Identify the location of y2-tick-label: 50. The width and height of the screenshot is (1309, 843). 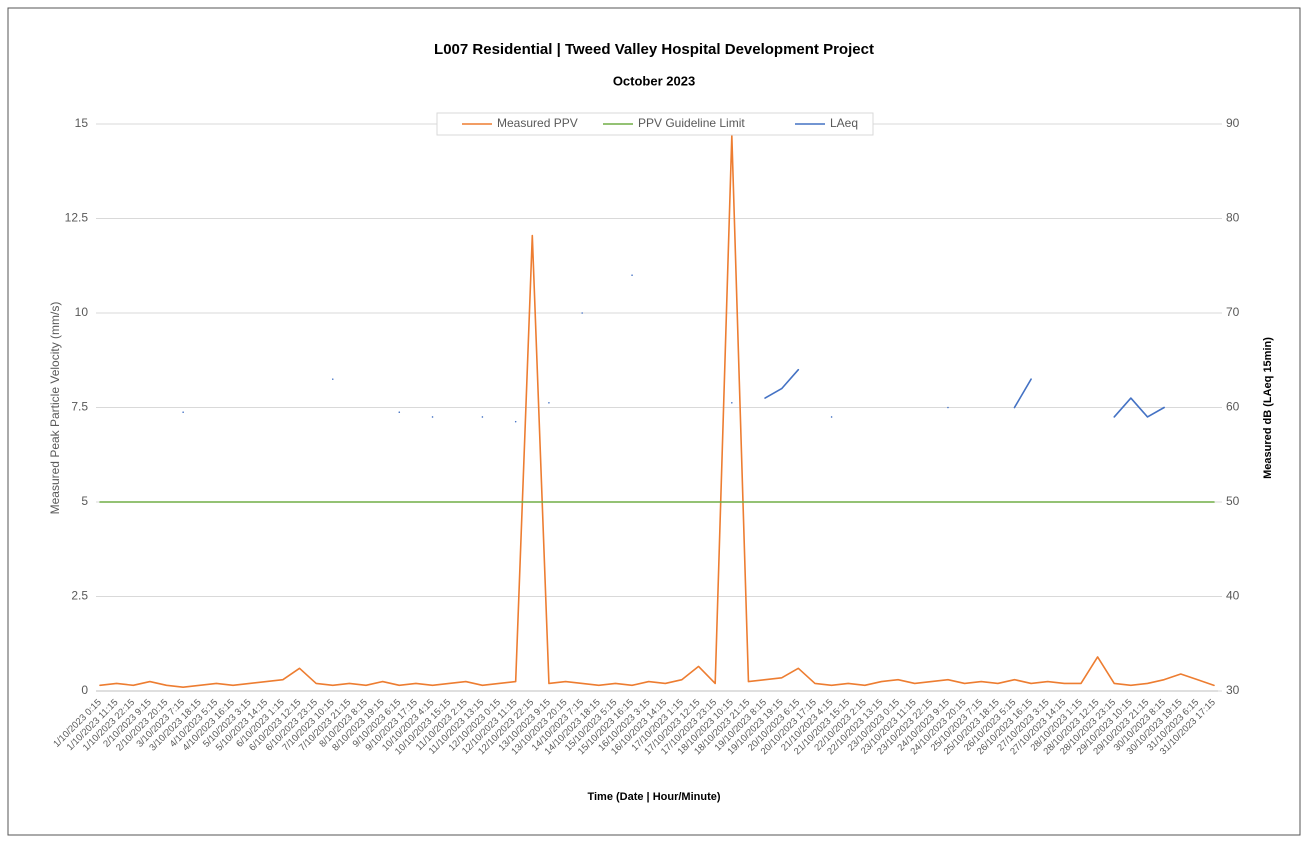
(1233, 501).